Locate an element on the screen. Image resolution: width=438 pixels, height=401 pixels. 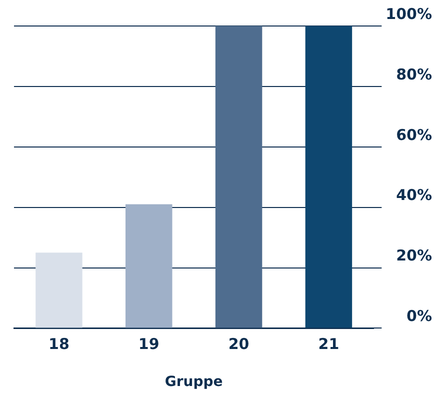
y-tick-label: 100% is located at coordinates (409, 13).